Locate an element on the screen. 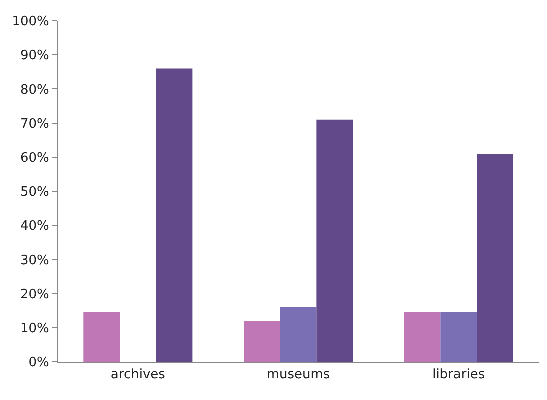  y-tick-label: 100% is located at coordinates (31, 22).